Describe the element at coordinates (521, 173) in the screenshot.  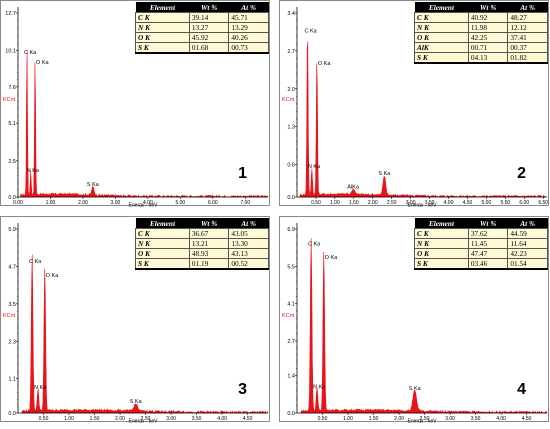
I see `panel-number-2: 2` at that location.